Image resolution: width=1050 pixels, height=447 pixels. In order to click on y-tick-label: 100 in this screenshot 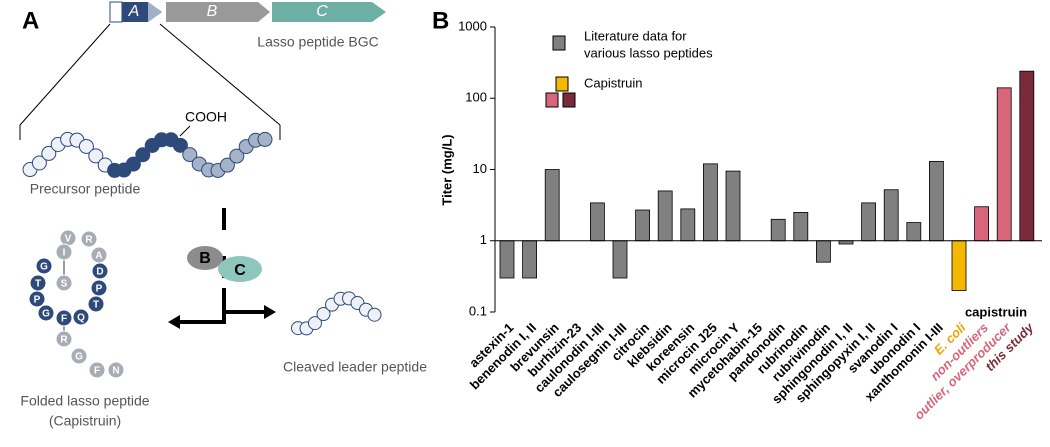, I will do `click(476, 97)`.